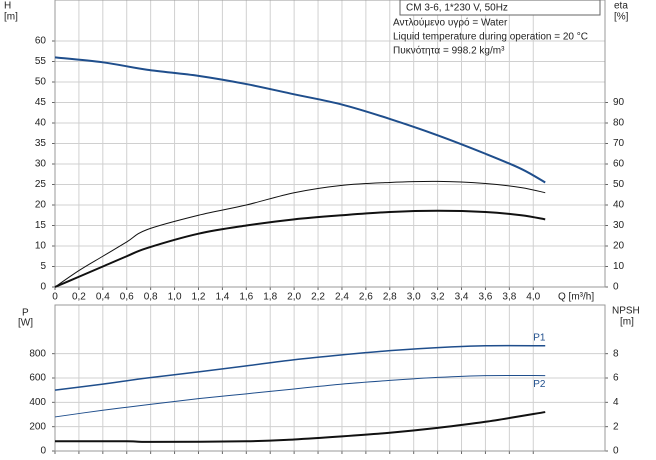  I want to click on y-axis-label: P, so click(25, 313).